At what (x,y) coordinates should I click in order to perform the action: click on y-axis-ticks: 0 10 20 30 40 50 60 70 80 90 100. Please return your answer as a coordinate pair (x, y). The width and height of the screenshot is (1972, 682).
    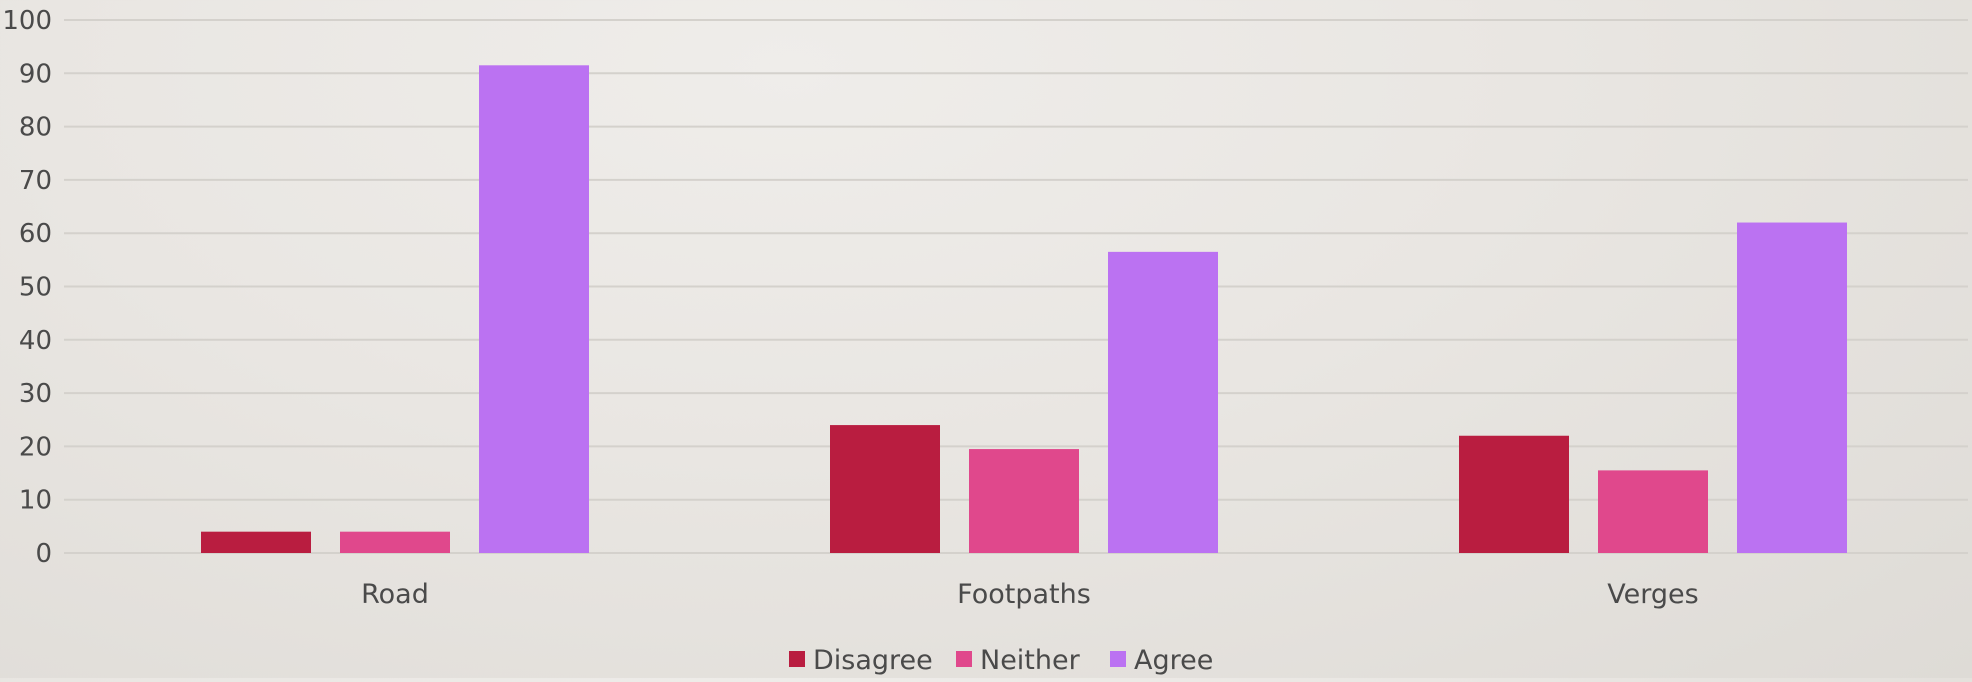
    Looking at the image, I should click on (27, 287).